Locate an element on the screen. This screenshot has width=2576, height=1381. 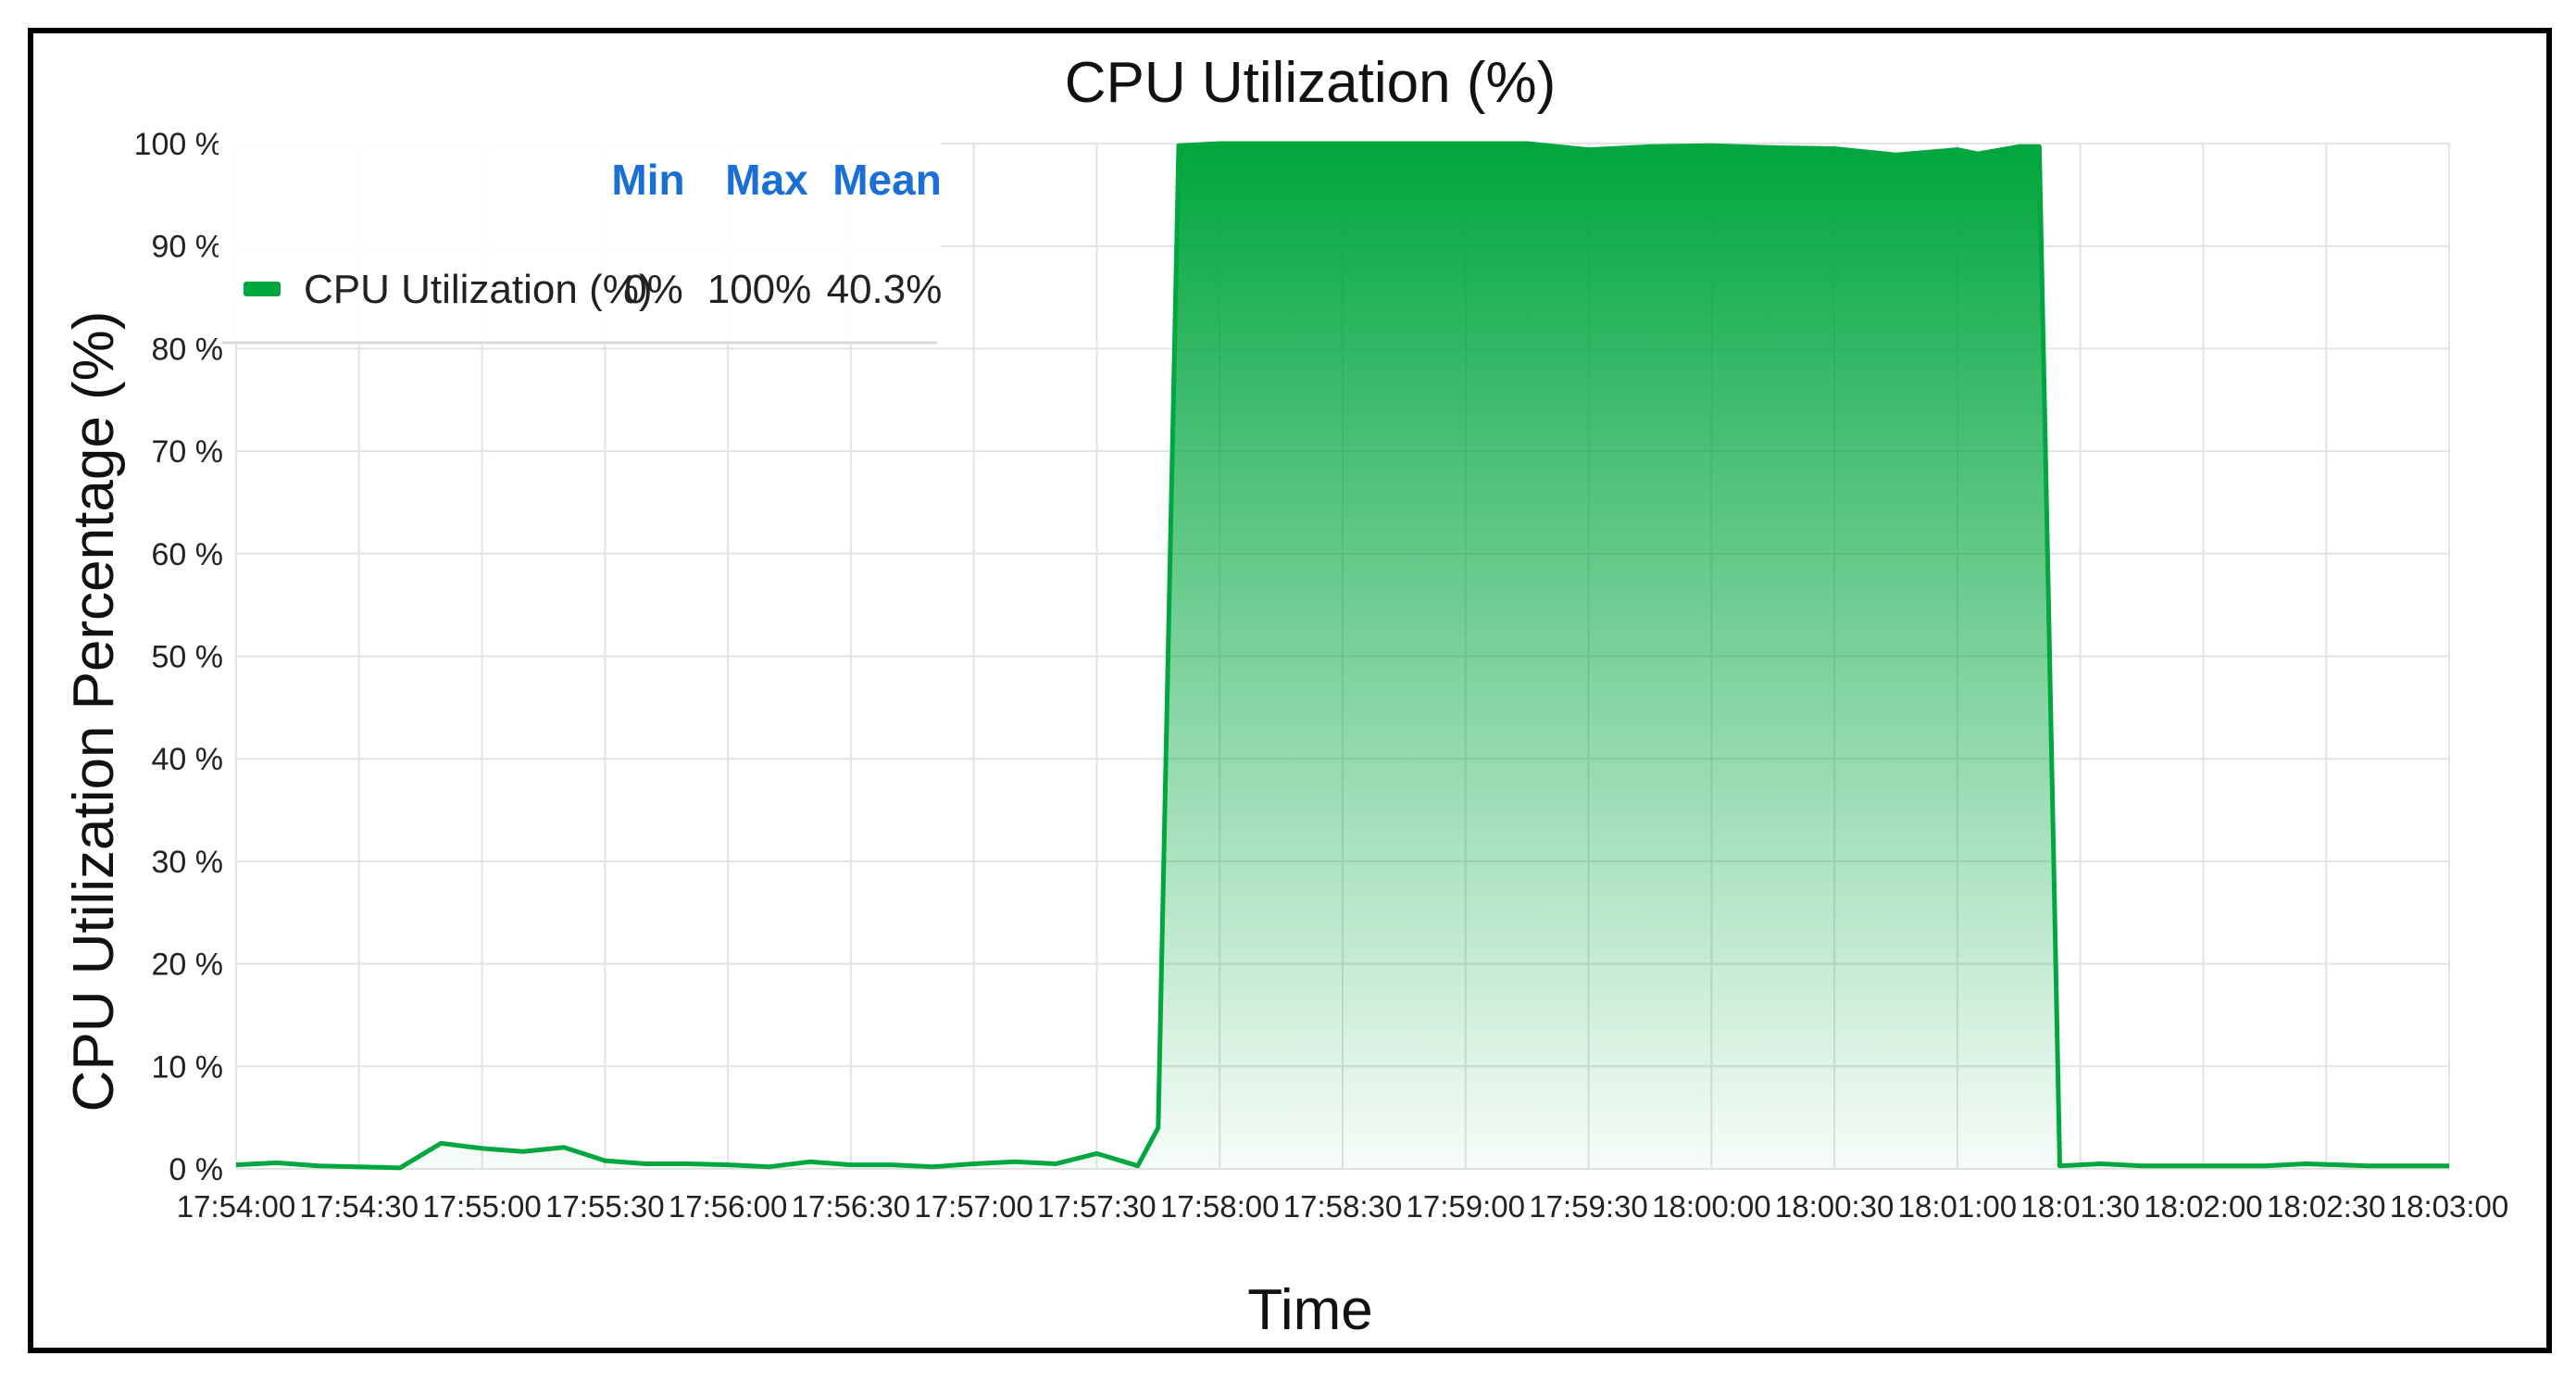
x-tick-label: 18:02:00 is located at coordinates (2203, 1206).